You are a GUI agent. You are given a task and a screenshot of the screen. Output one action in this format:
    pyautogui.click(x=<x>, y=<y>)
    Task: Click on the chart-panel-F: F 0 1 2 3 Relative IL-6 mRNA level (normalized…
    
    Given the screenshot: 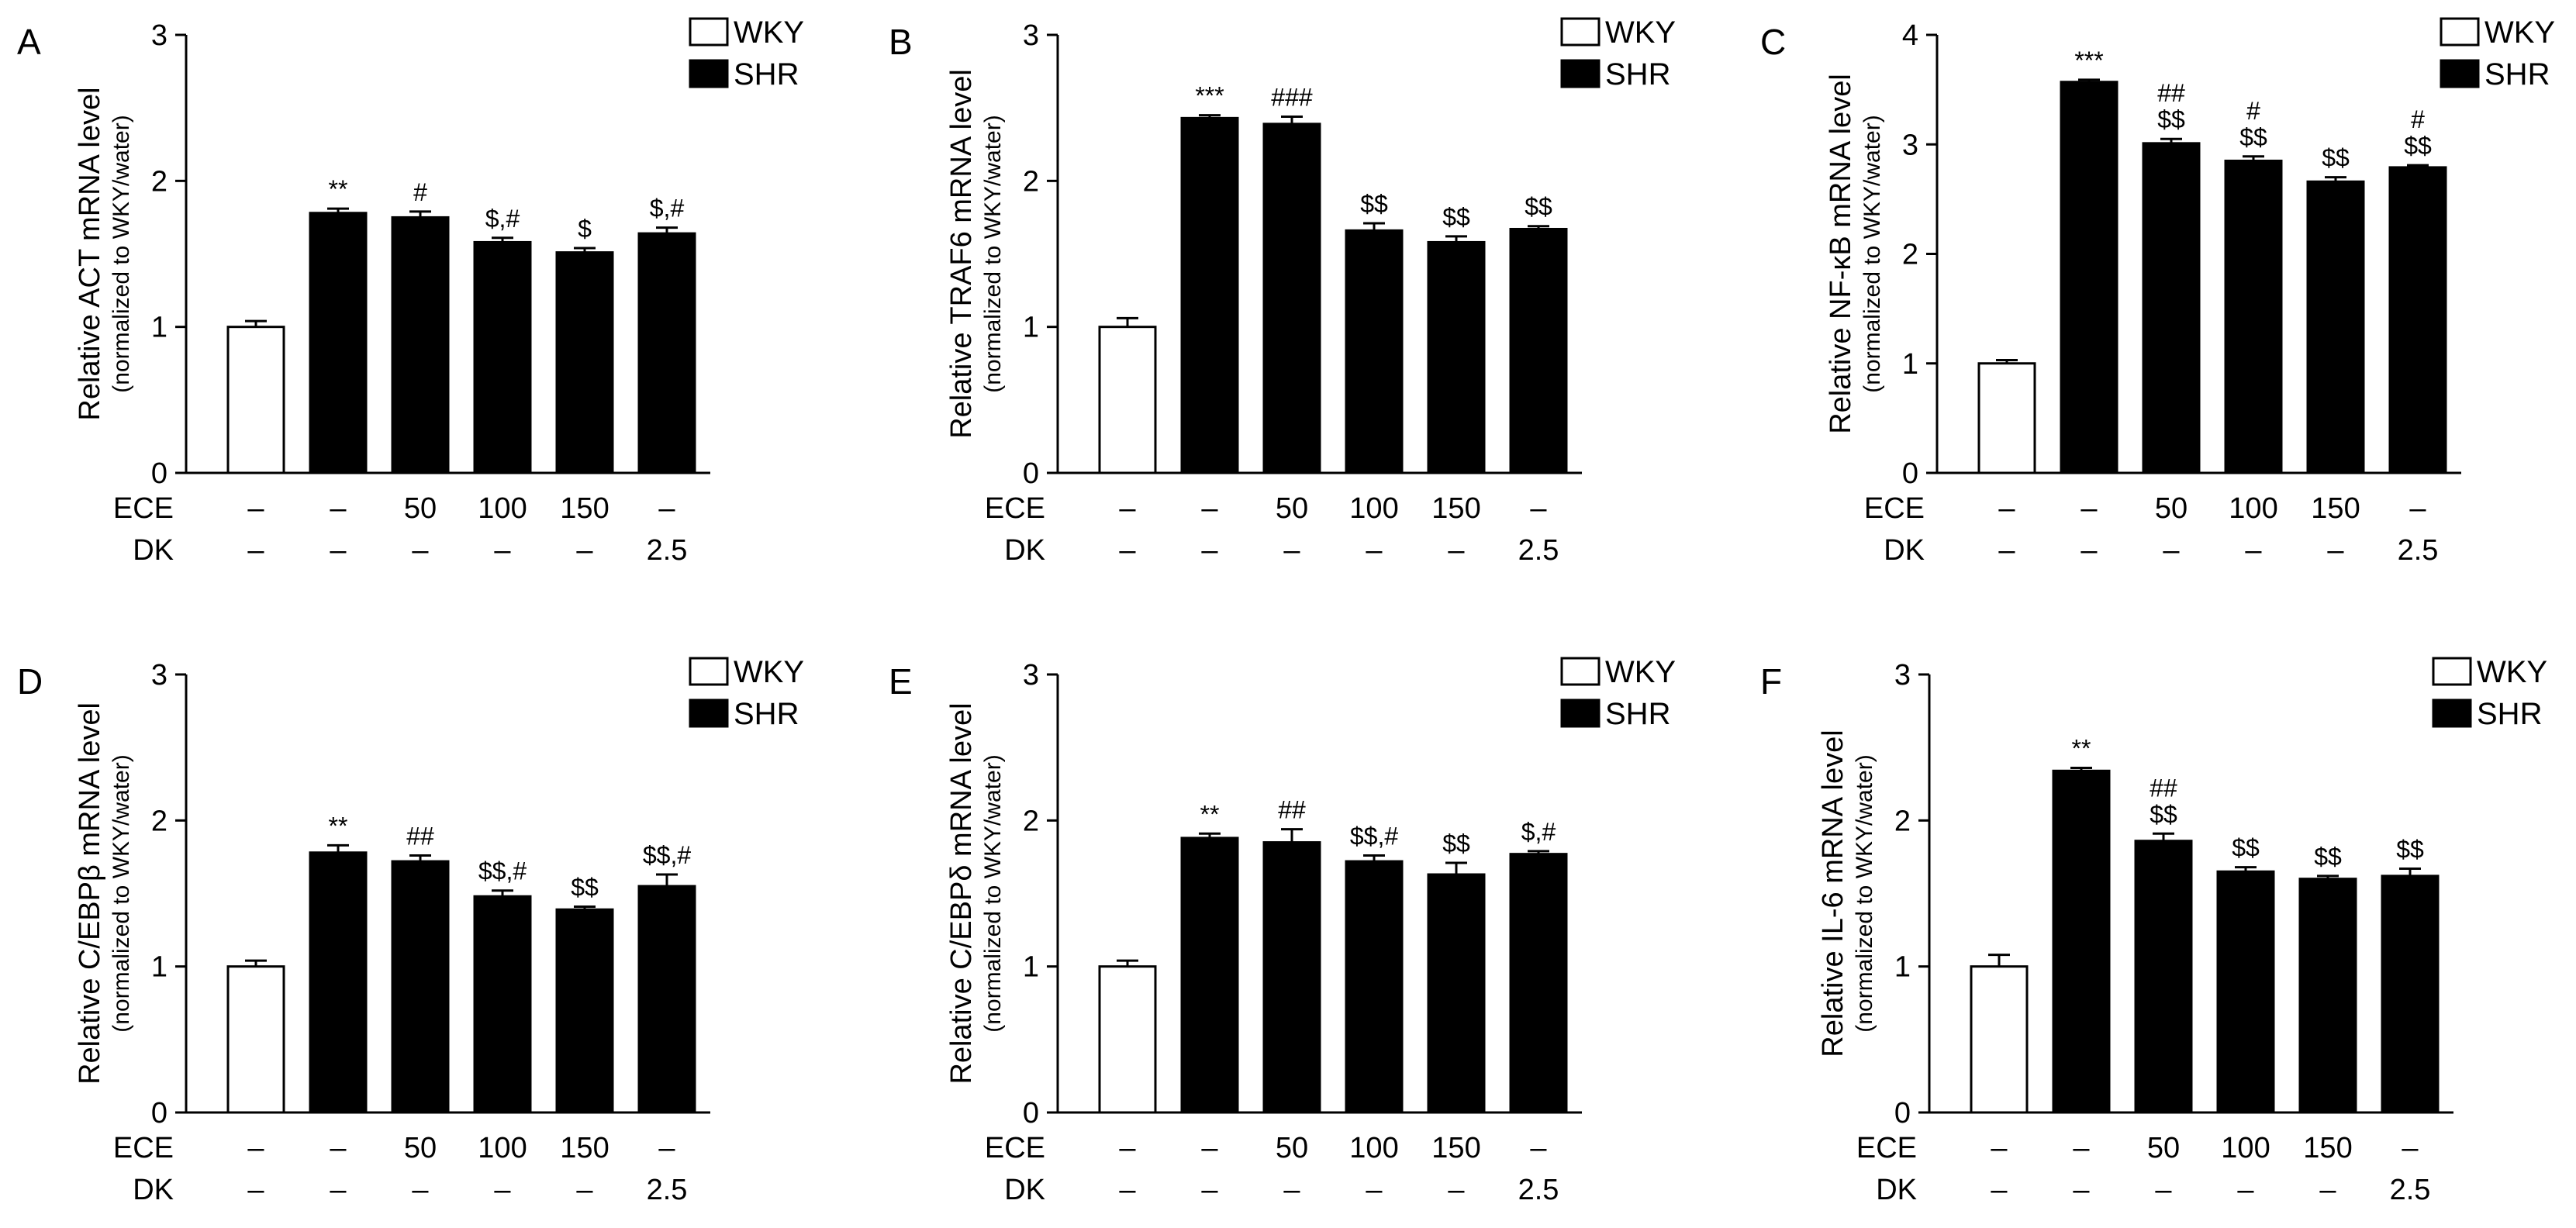 What is the action you would take?
    pyautogui.click(x=2153, y=930)
    